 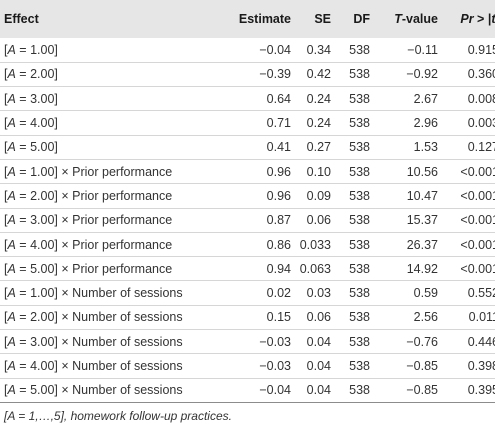 What do you see at coordinates (318, 171) in the screenshot?
I see `cell-se: 0.10` at bounding box center [318, 171].